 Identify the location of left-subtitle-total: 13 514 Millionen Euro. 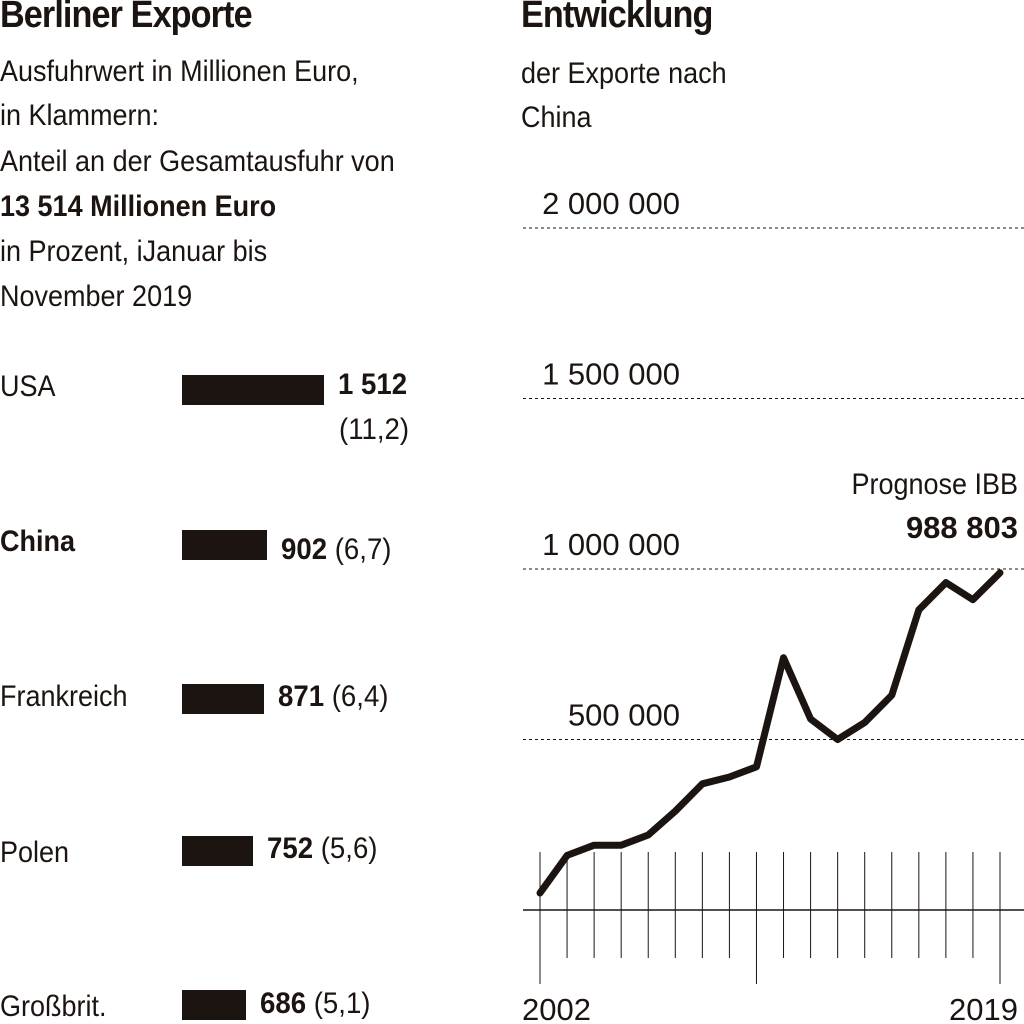
(138, 206).